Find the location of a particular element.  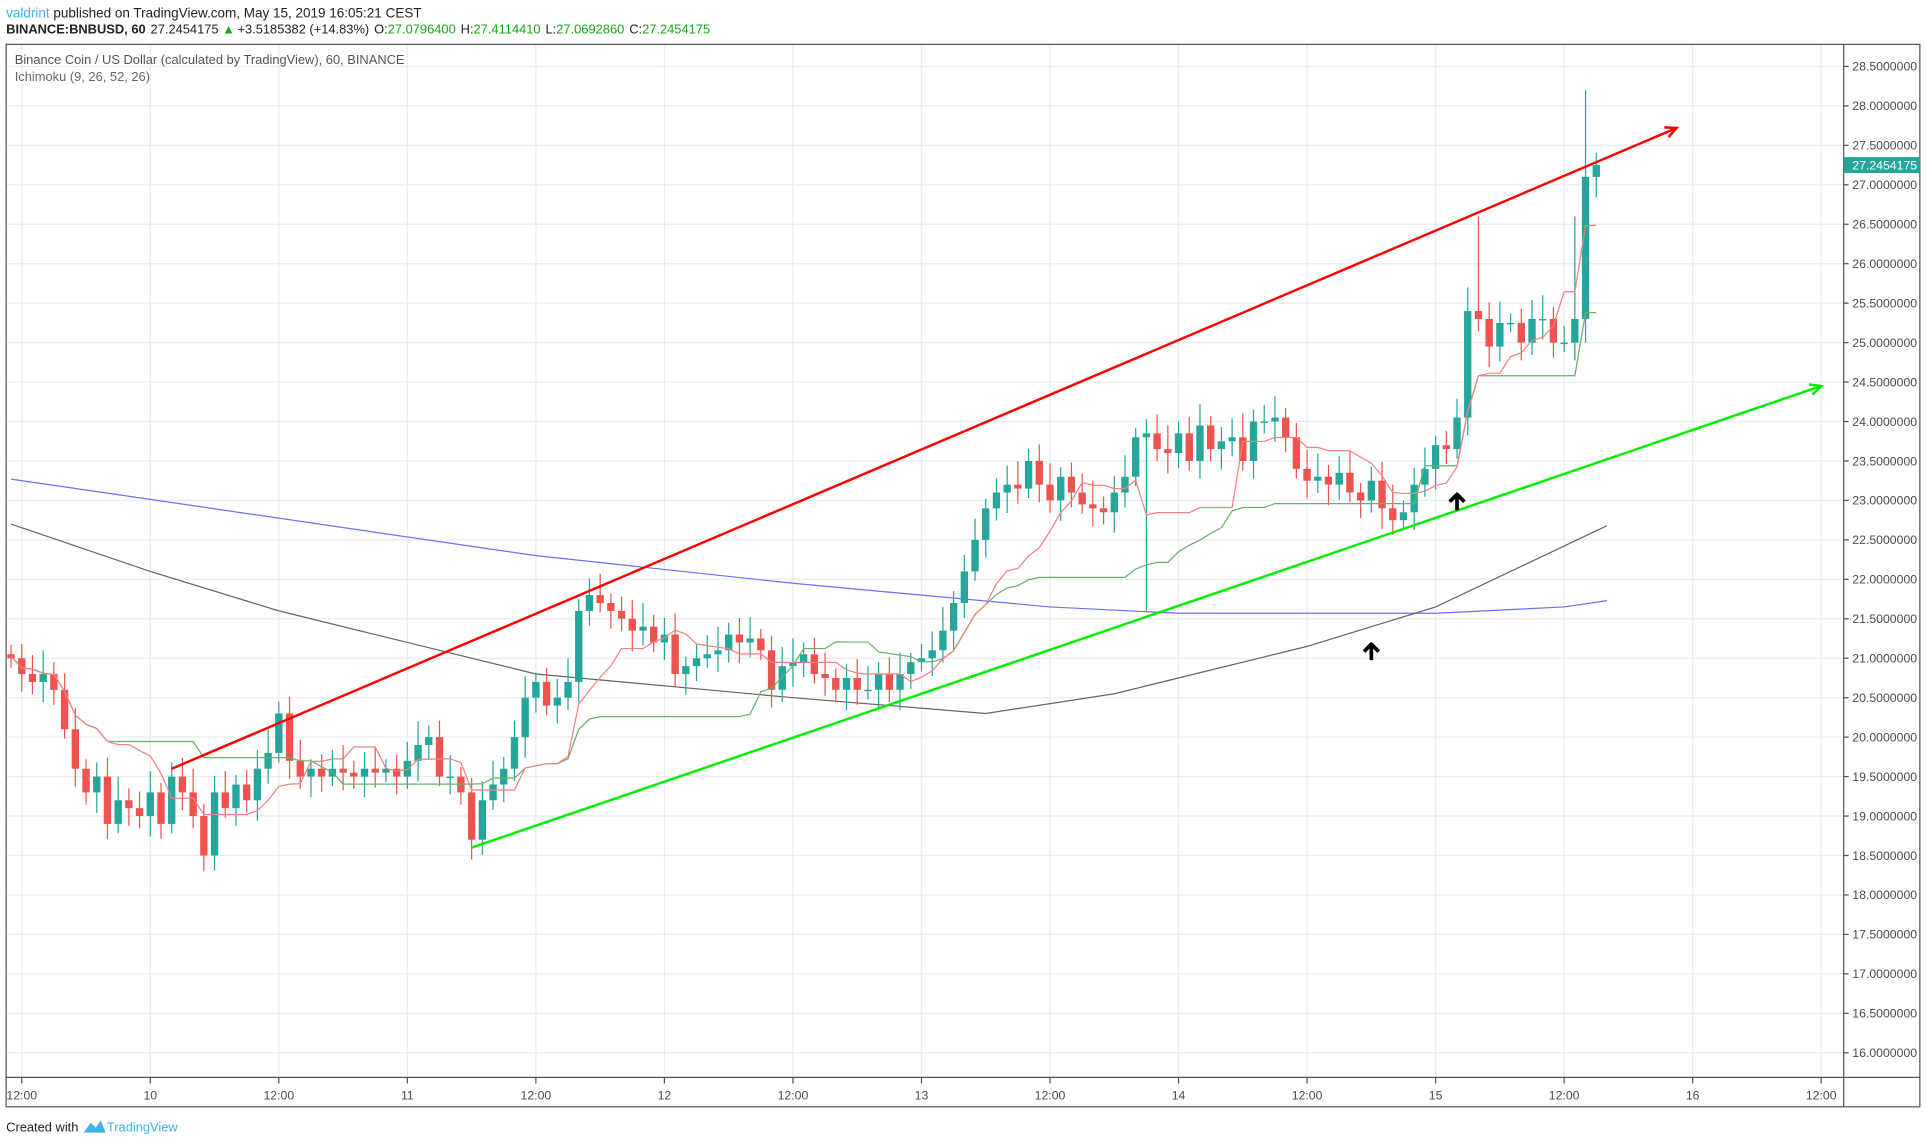

price-tick-label: 17.0000000 is located at coordinates (1884, 974).